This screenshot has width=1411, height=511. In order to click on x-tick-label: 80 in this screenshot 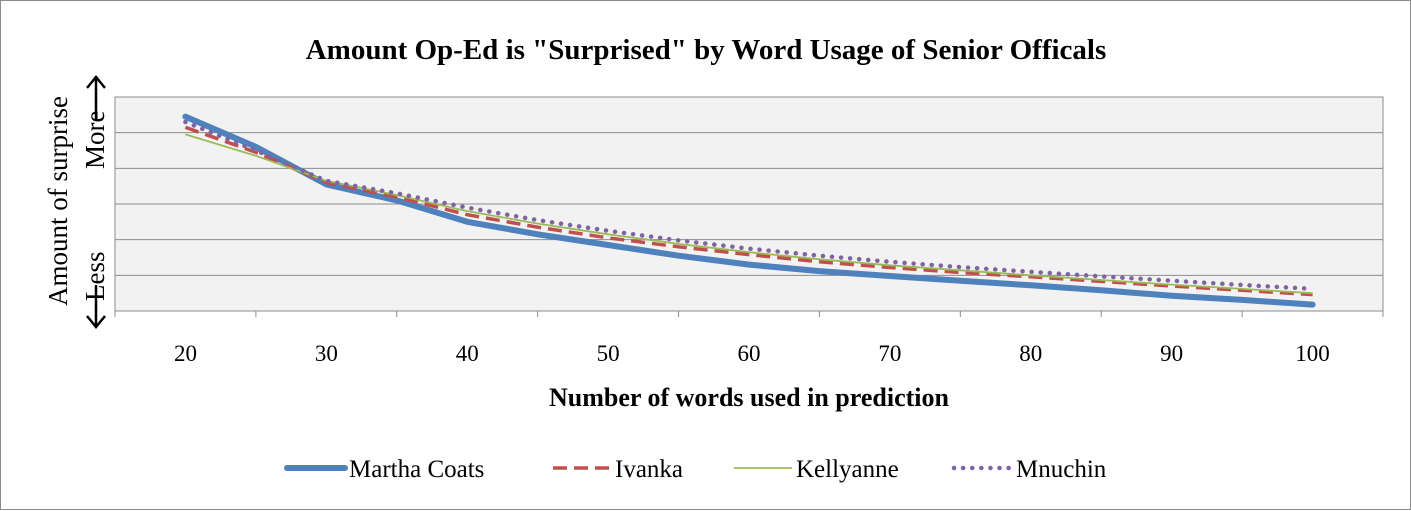, I will do `click(1030, 353)`.